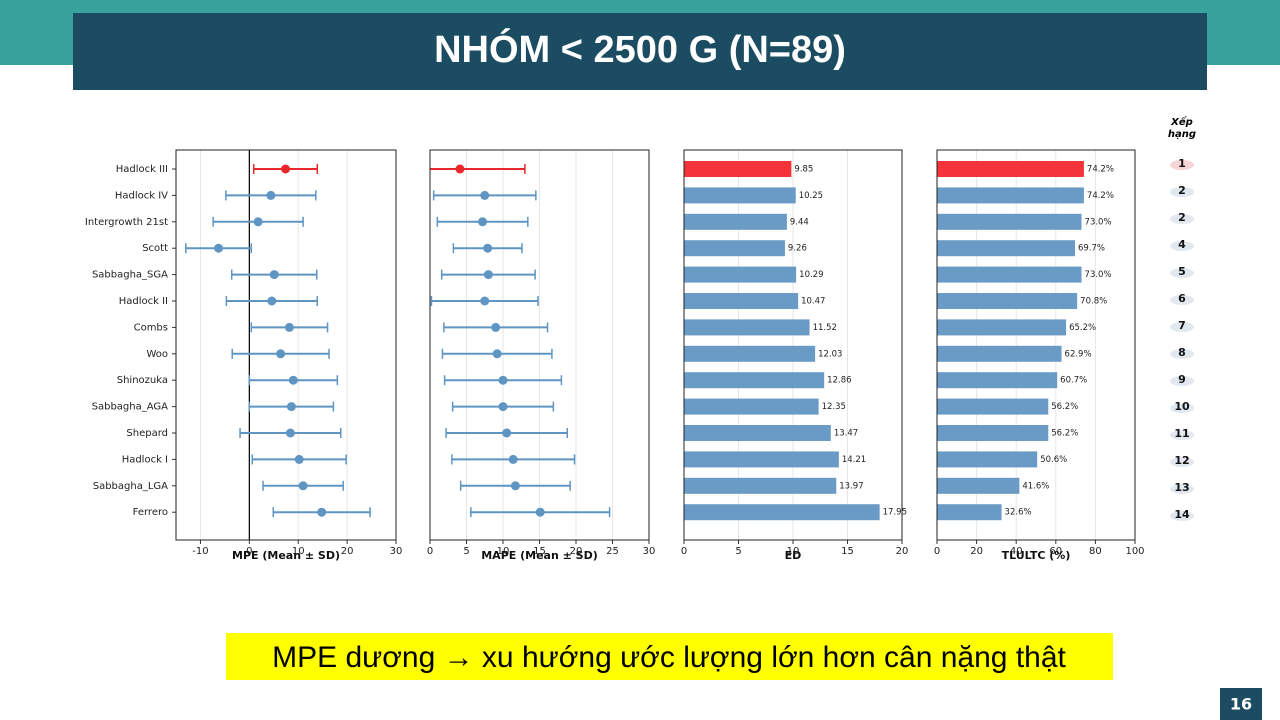  I want to click on value-label: 10.29, so click(811, 275).